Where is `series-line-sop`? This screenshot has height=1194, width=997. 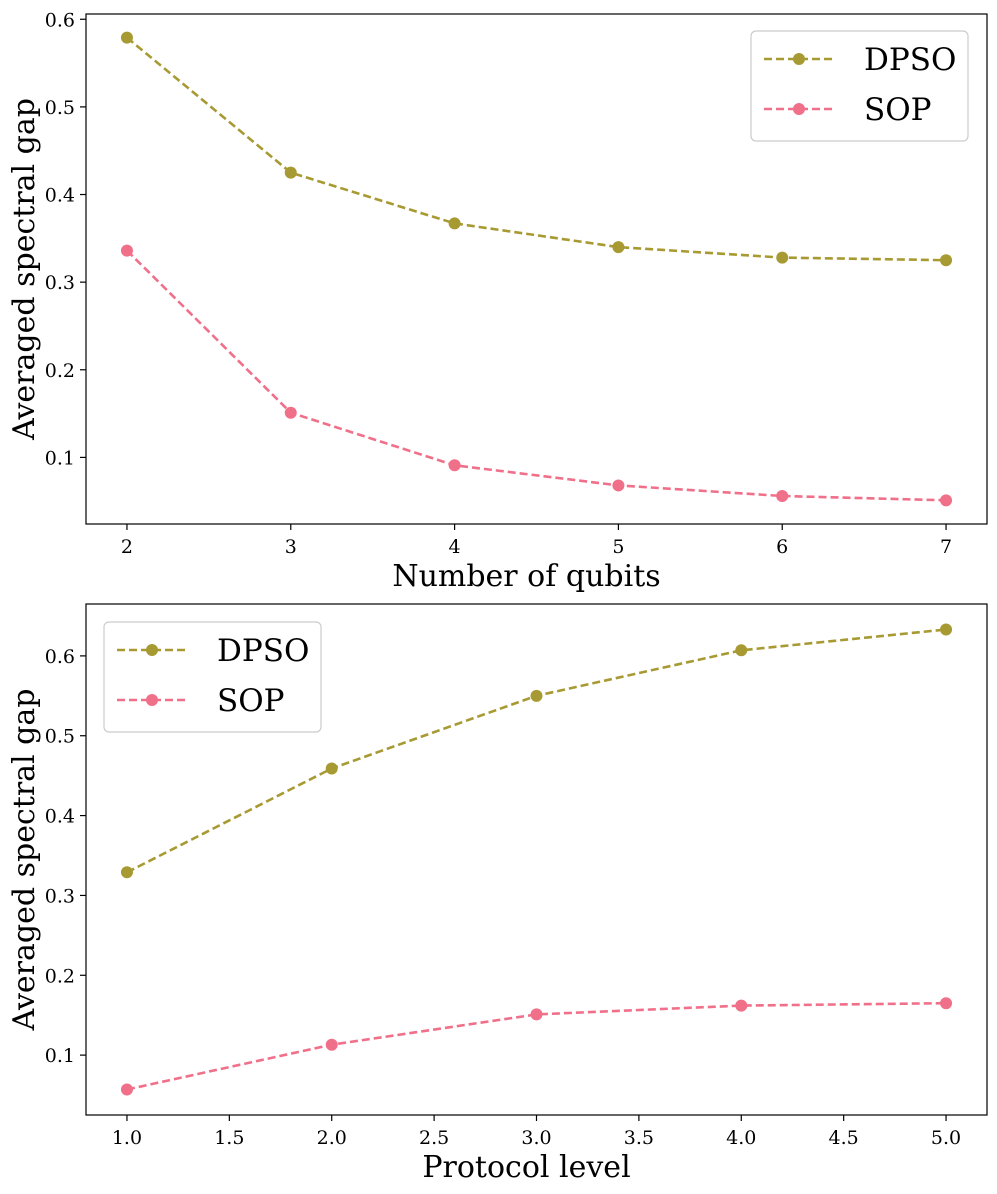
series-line-sop is located at coordinates (536, 1046).